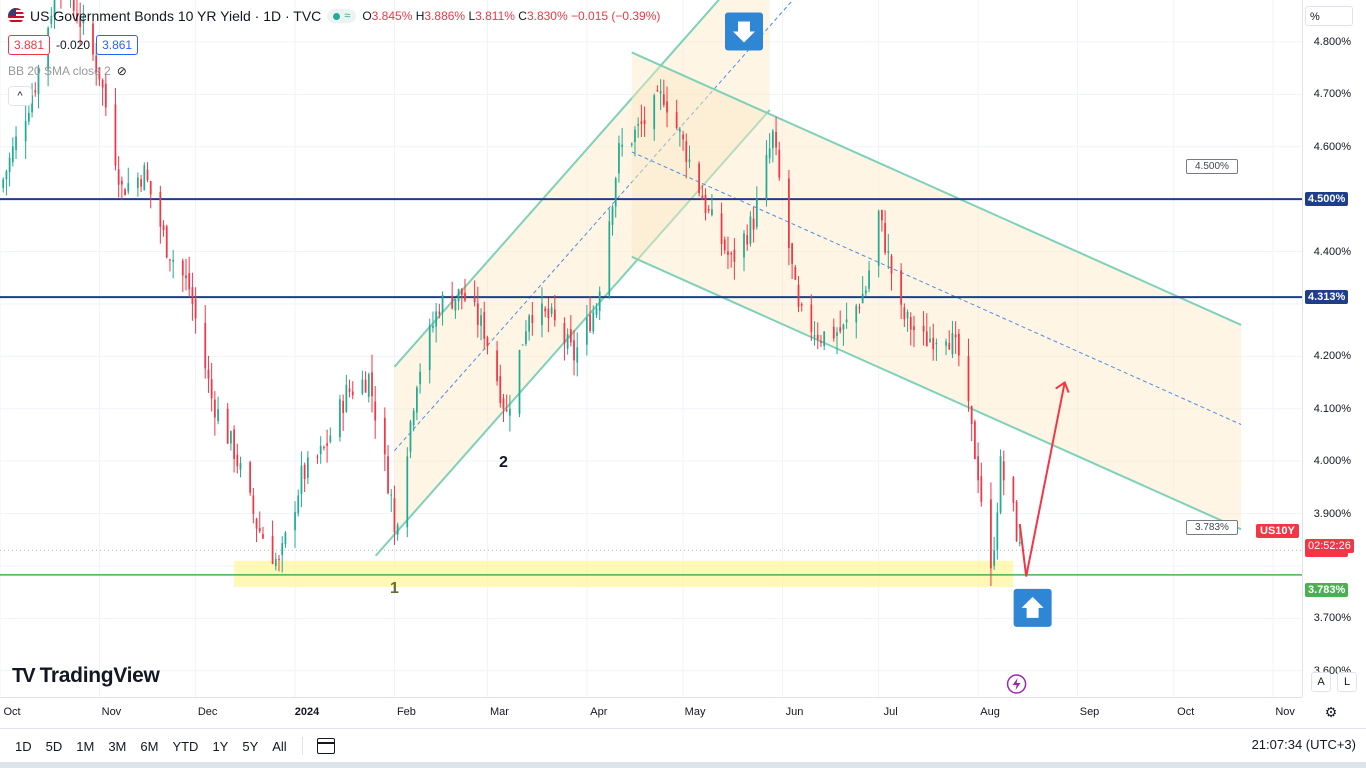  Describe the element at coordinates (99, 675) in the screenshot. I see `tradingview-logo-text: TradingView` at that location.